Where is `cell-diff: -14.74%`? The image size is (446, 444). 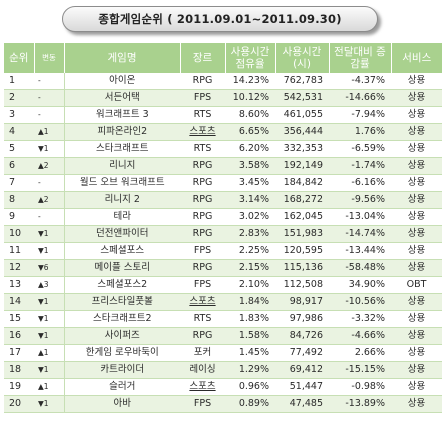 cell-diff: -14.74% is located at coordinates (360, 234).